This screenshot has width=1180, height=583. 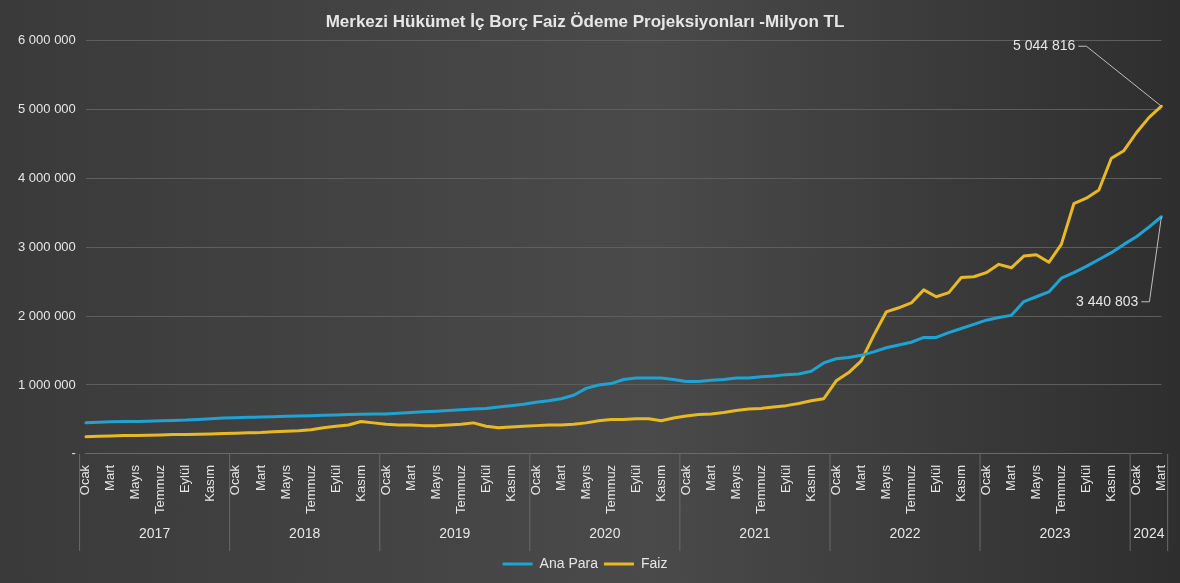 What do you see at coordinates (755, 532) in the screenshot?
I see `text: 2021` at bounding box center [755, 532].